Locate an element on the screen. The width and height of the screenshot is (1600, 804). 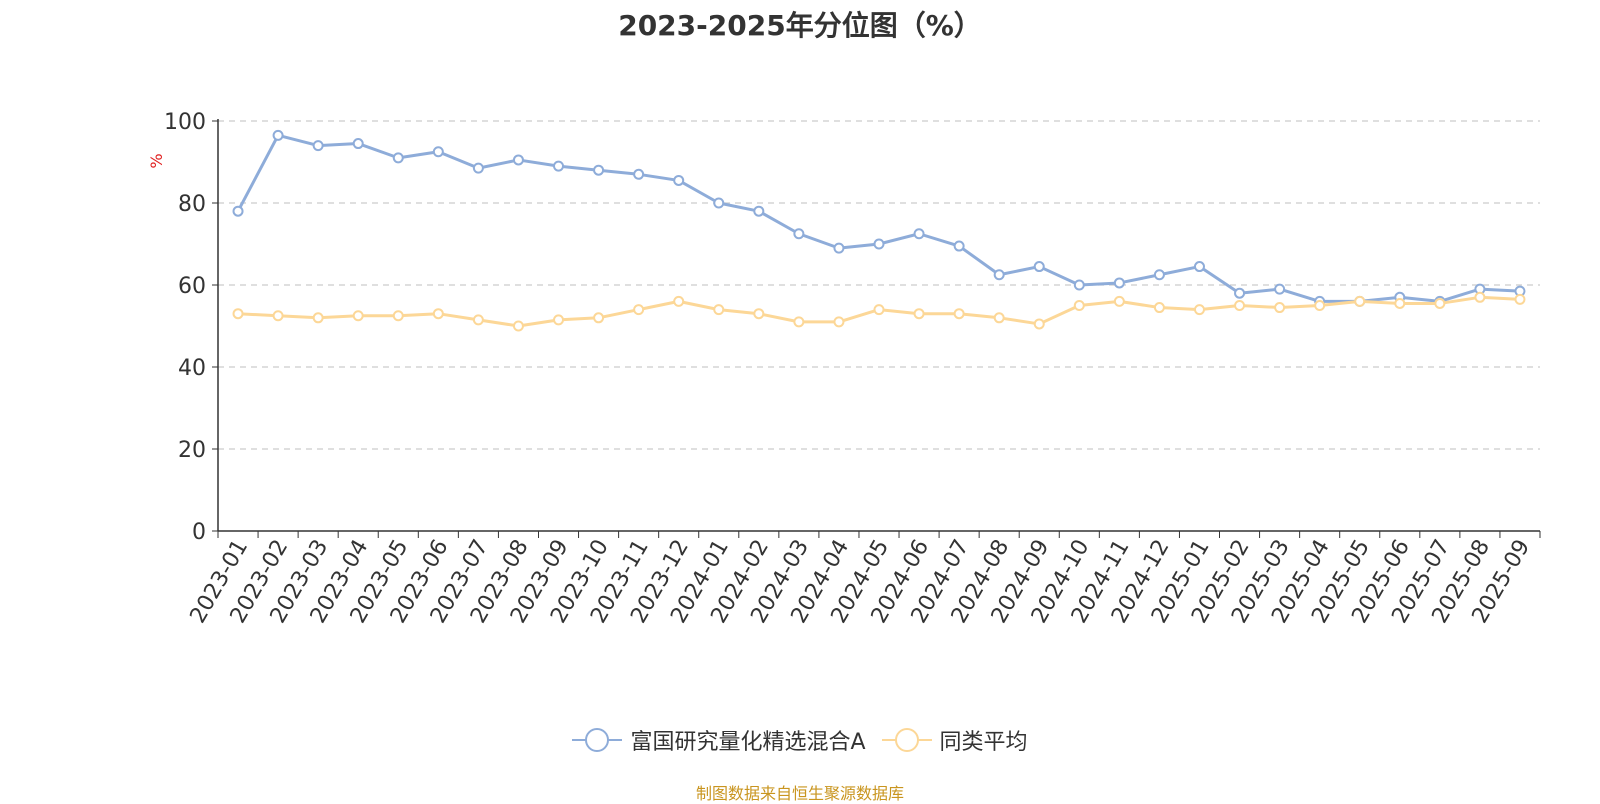
y-tick-label-0: 0 is located at coordinates (199, 532).